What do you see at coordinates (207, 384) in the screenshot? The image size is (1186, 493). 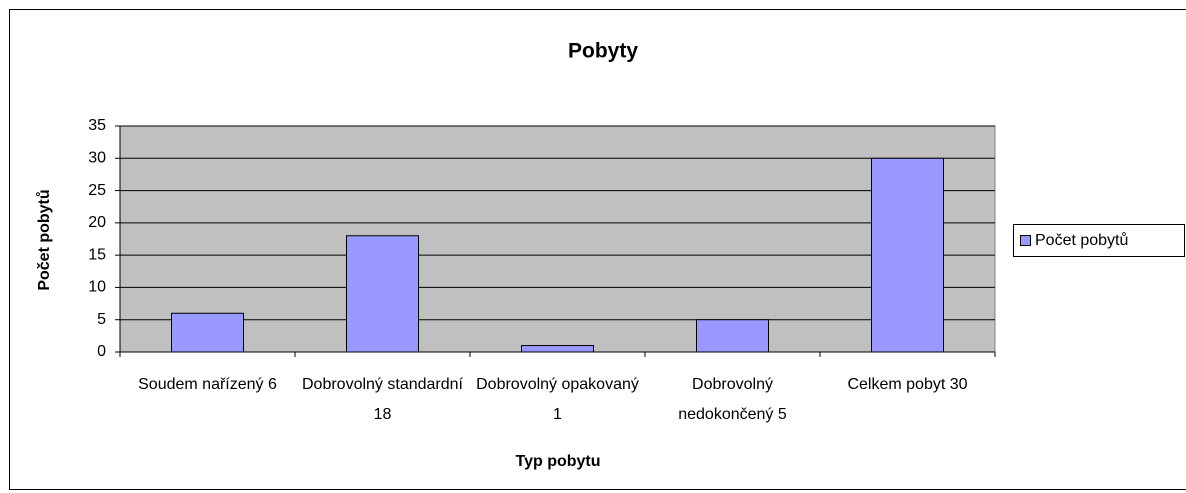 I see `x-tick-label: Soudem nařízený 6` at bounding box center [207, 384].